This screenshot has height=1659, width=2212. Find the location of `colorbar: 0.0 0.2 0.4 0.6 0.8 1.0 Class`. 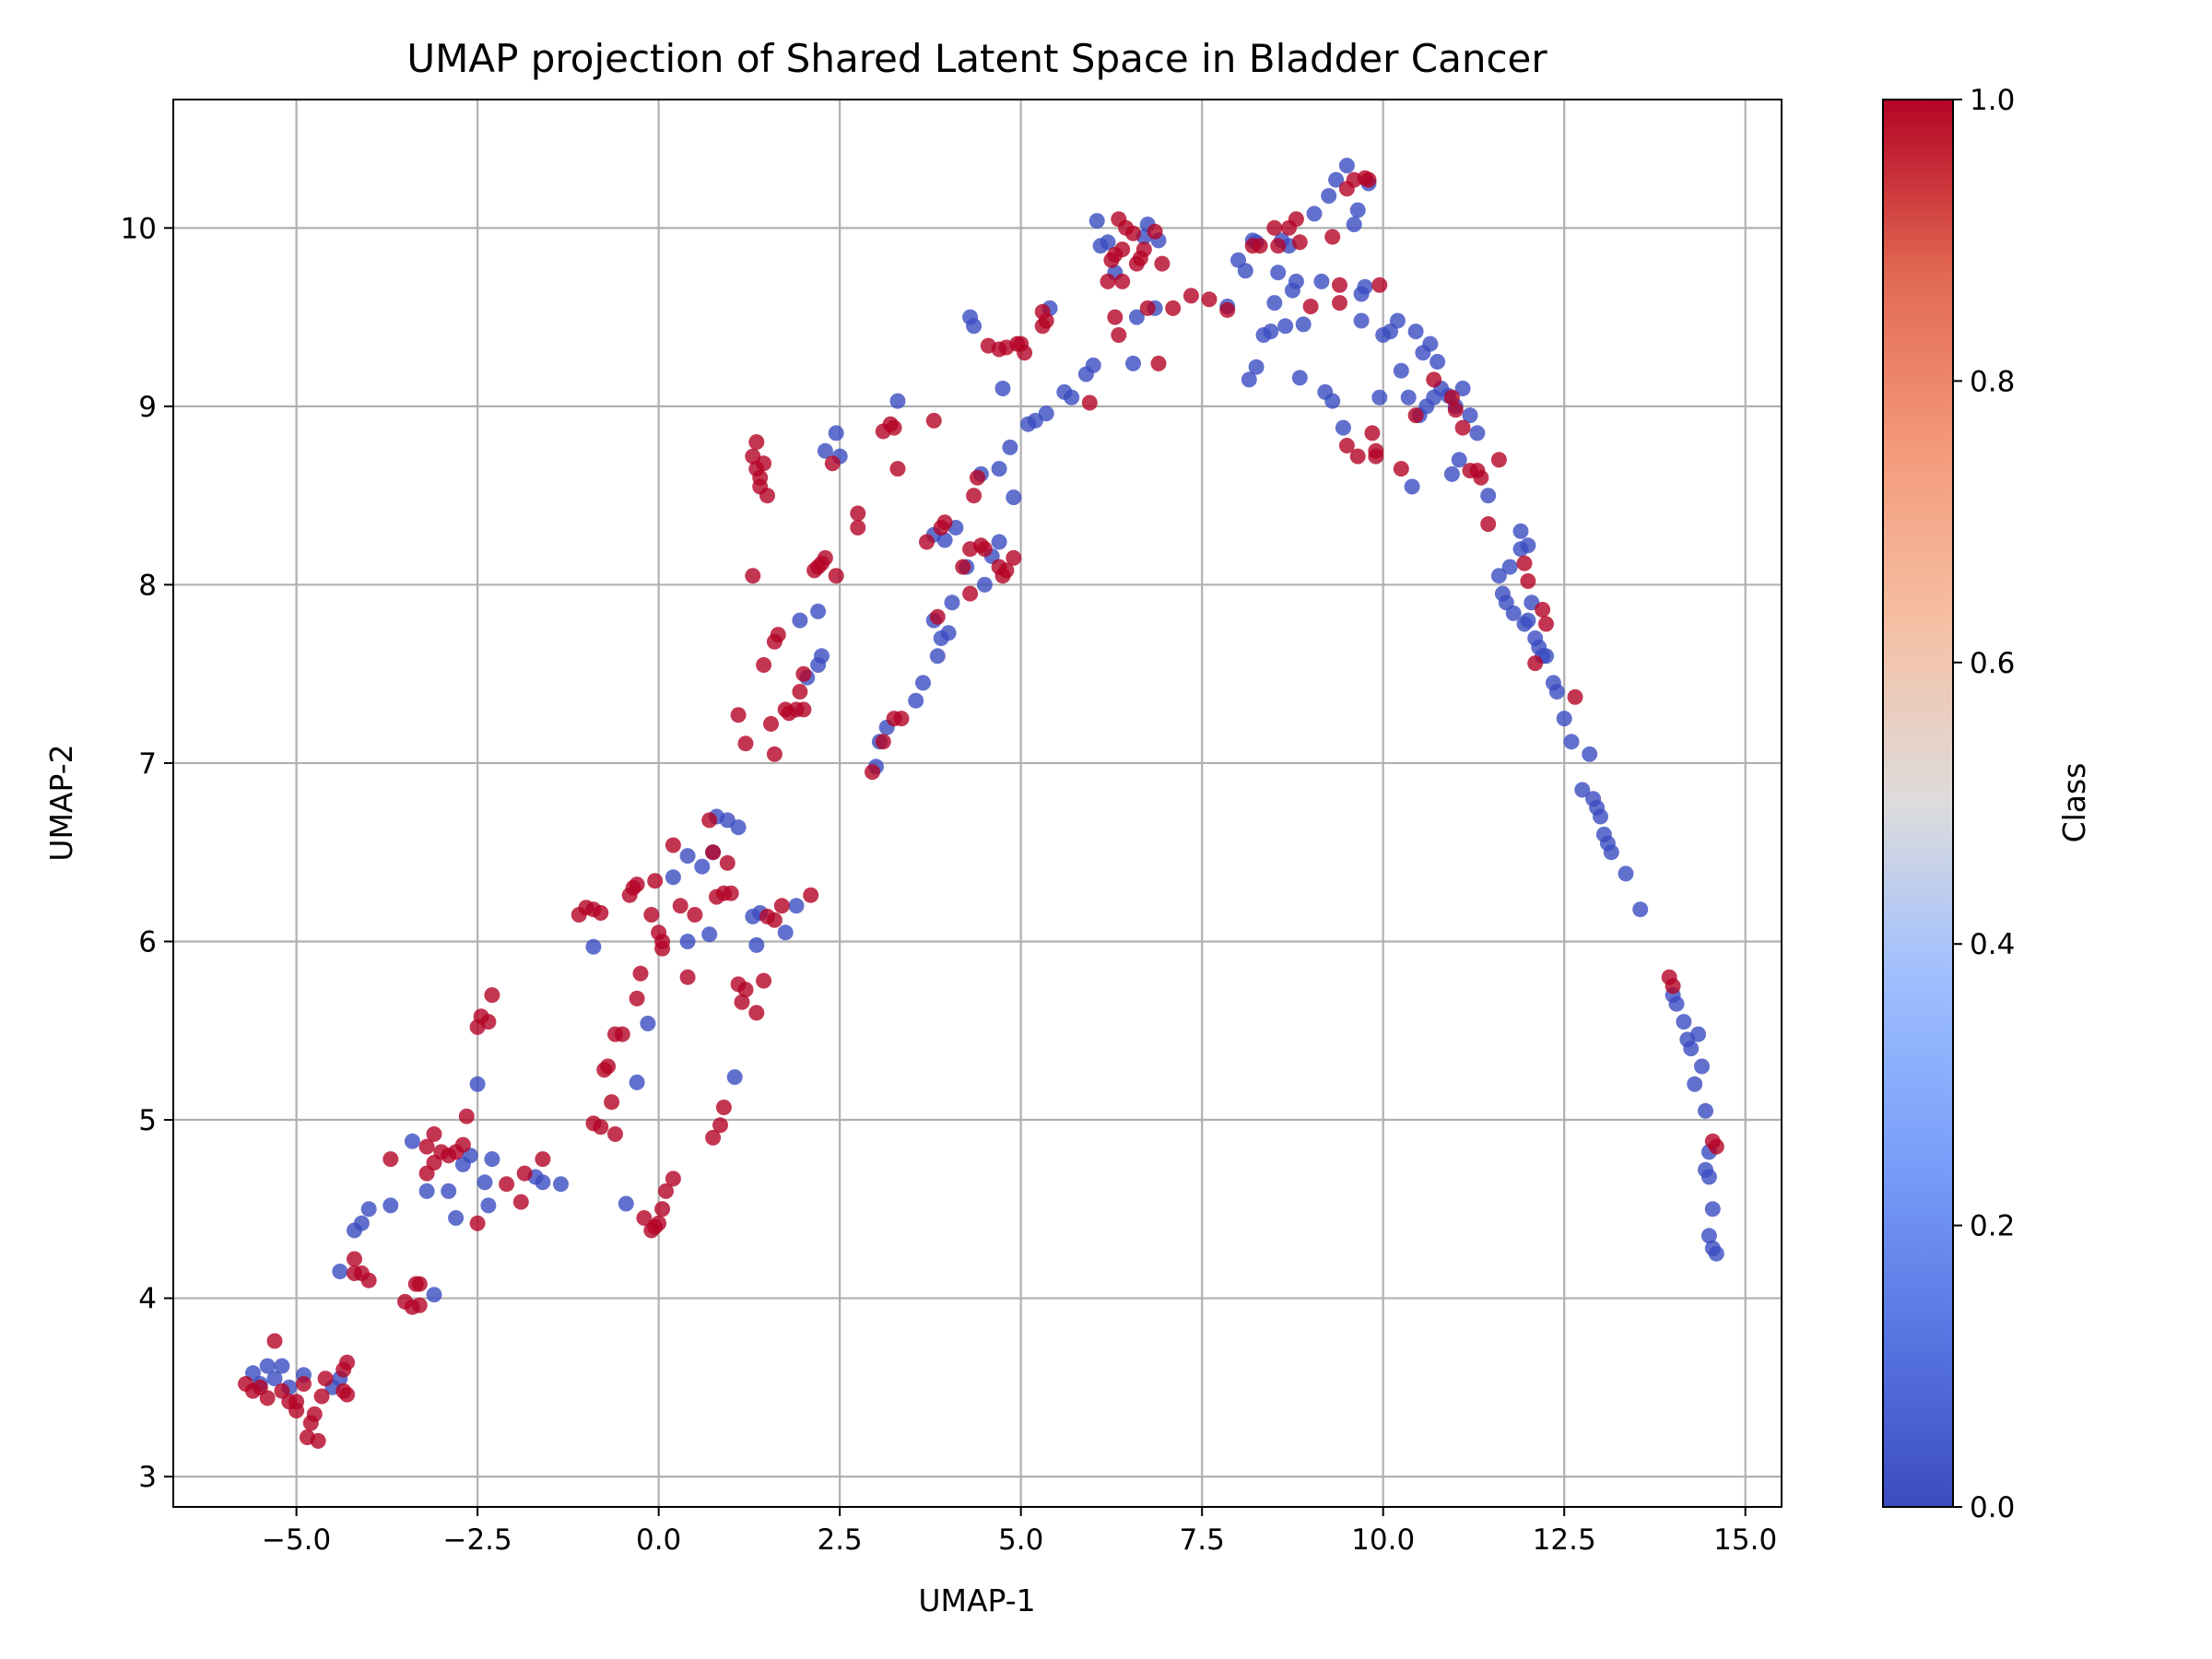

colorbar: 0.0 0.2 0.4 0.6 0.8 1.0 Class is located at coordinates (1987, 804).